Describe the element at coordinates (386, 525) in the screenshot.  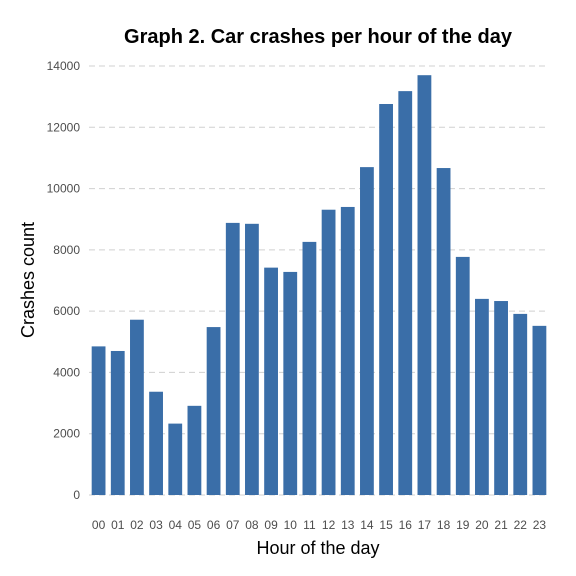
I see `x-tick-label: 15` at that location.